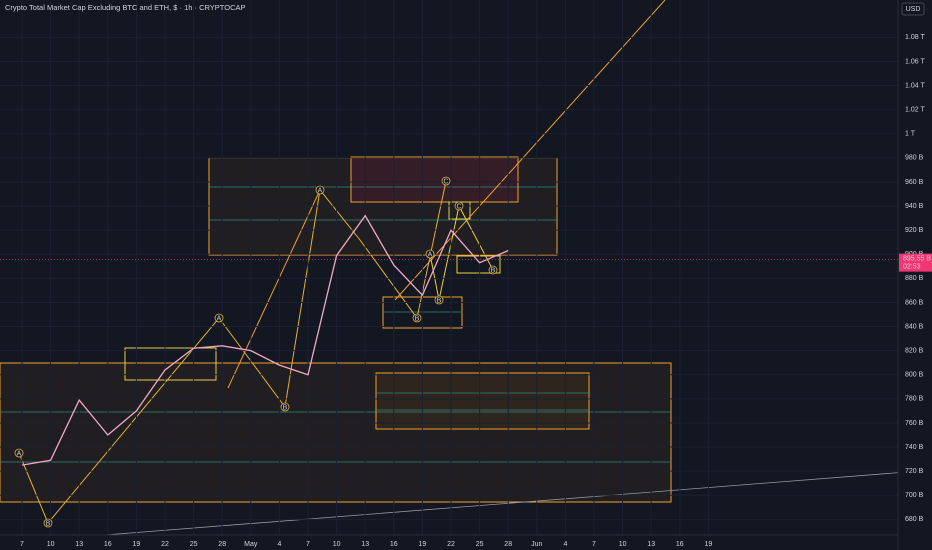 This screenshot has height=550, width=932. I want to click on y-tick-label: 1.04 T, so click(915, 85).